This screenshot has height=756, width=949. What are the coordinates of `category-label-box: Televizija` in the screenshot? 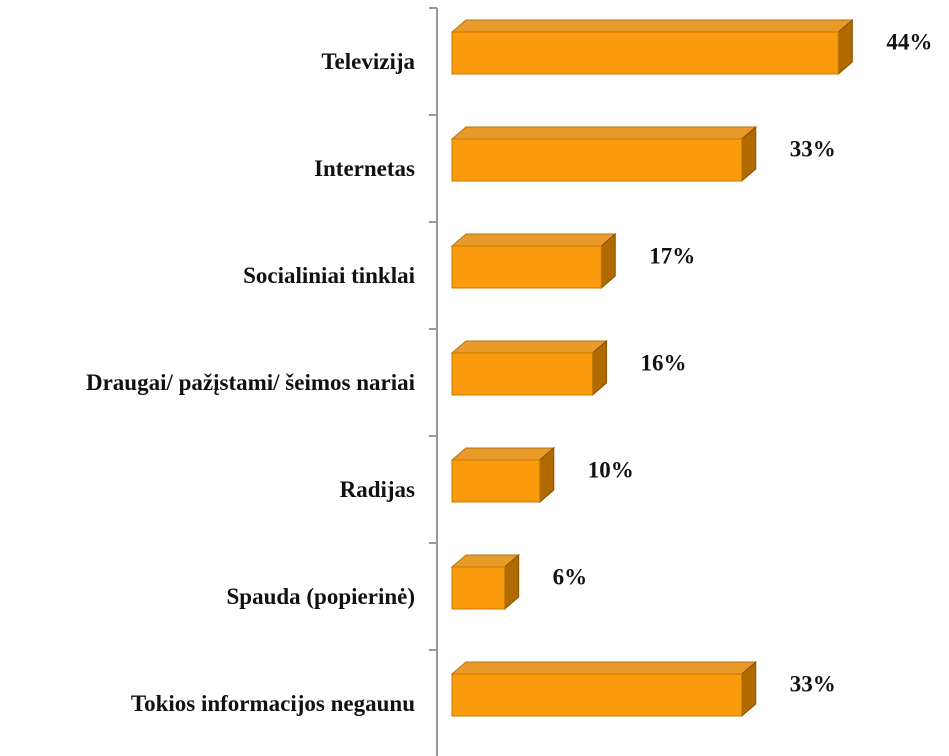 It's located at (225, 61).